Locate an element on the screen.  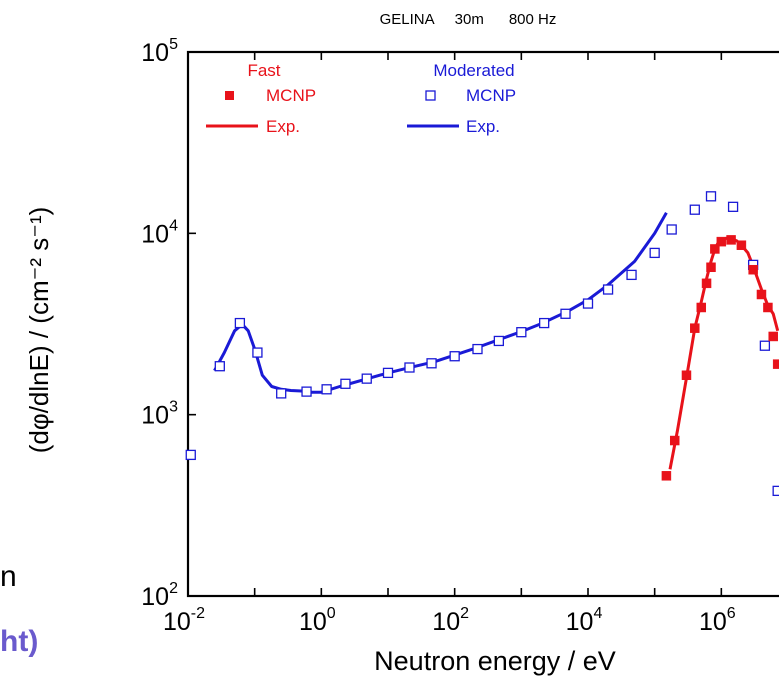
x-tick-label: 10⁰ is located at coordinates (317, 620).